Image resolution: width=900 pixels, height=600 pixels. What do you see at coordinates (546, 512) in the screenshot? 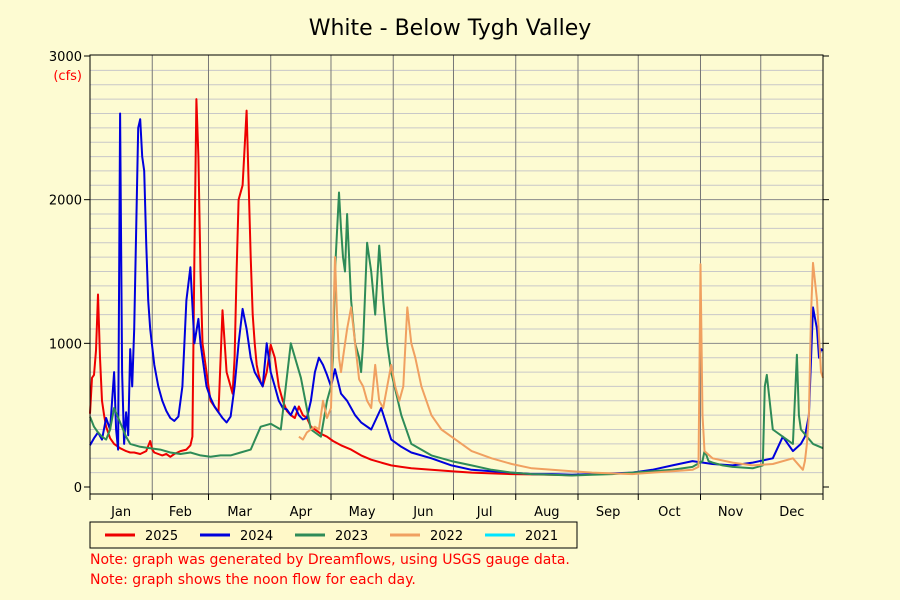
I see `x-tick-label: Aug` at bounding box center [546, 512].